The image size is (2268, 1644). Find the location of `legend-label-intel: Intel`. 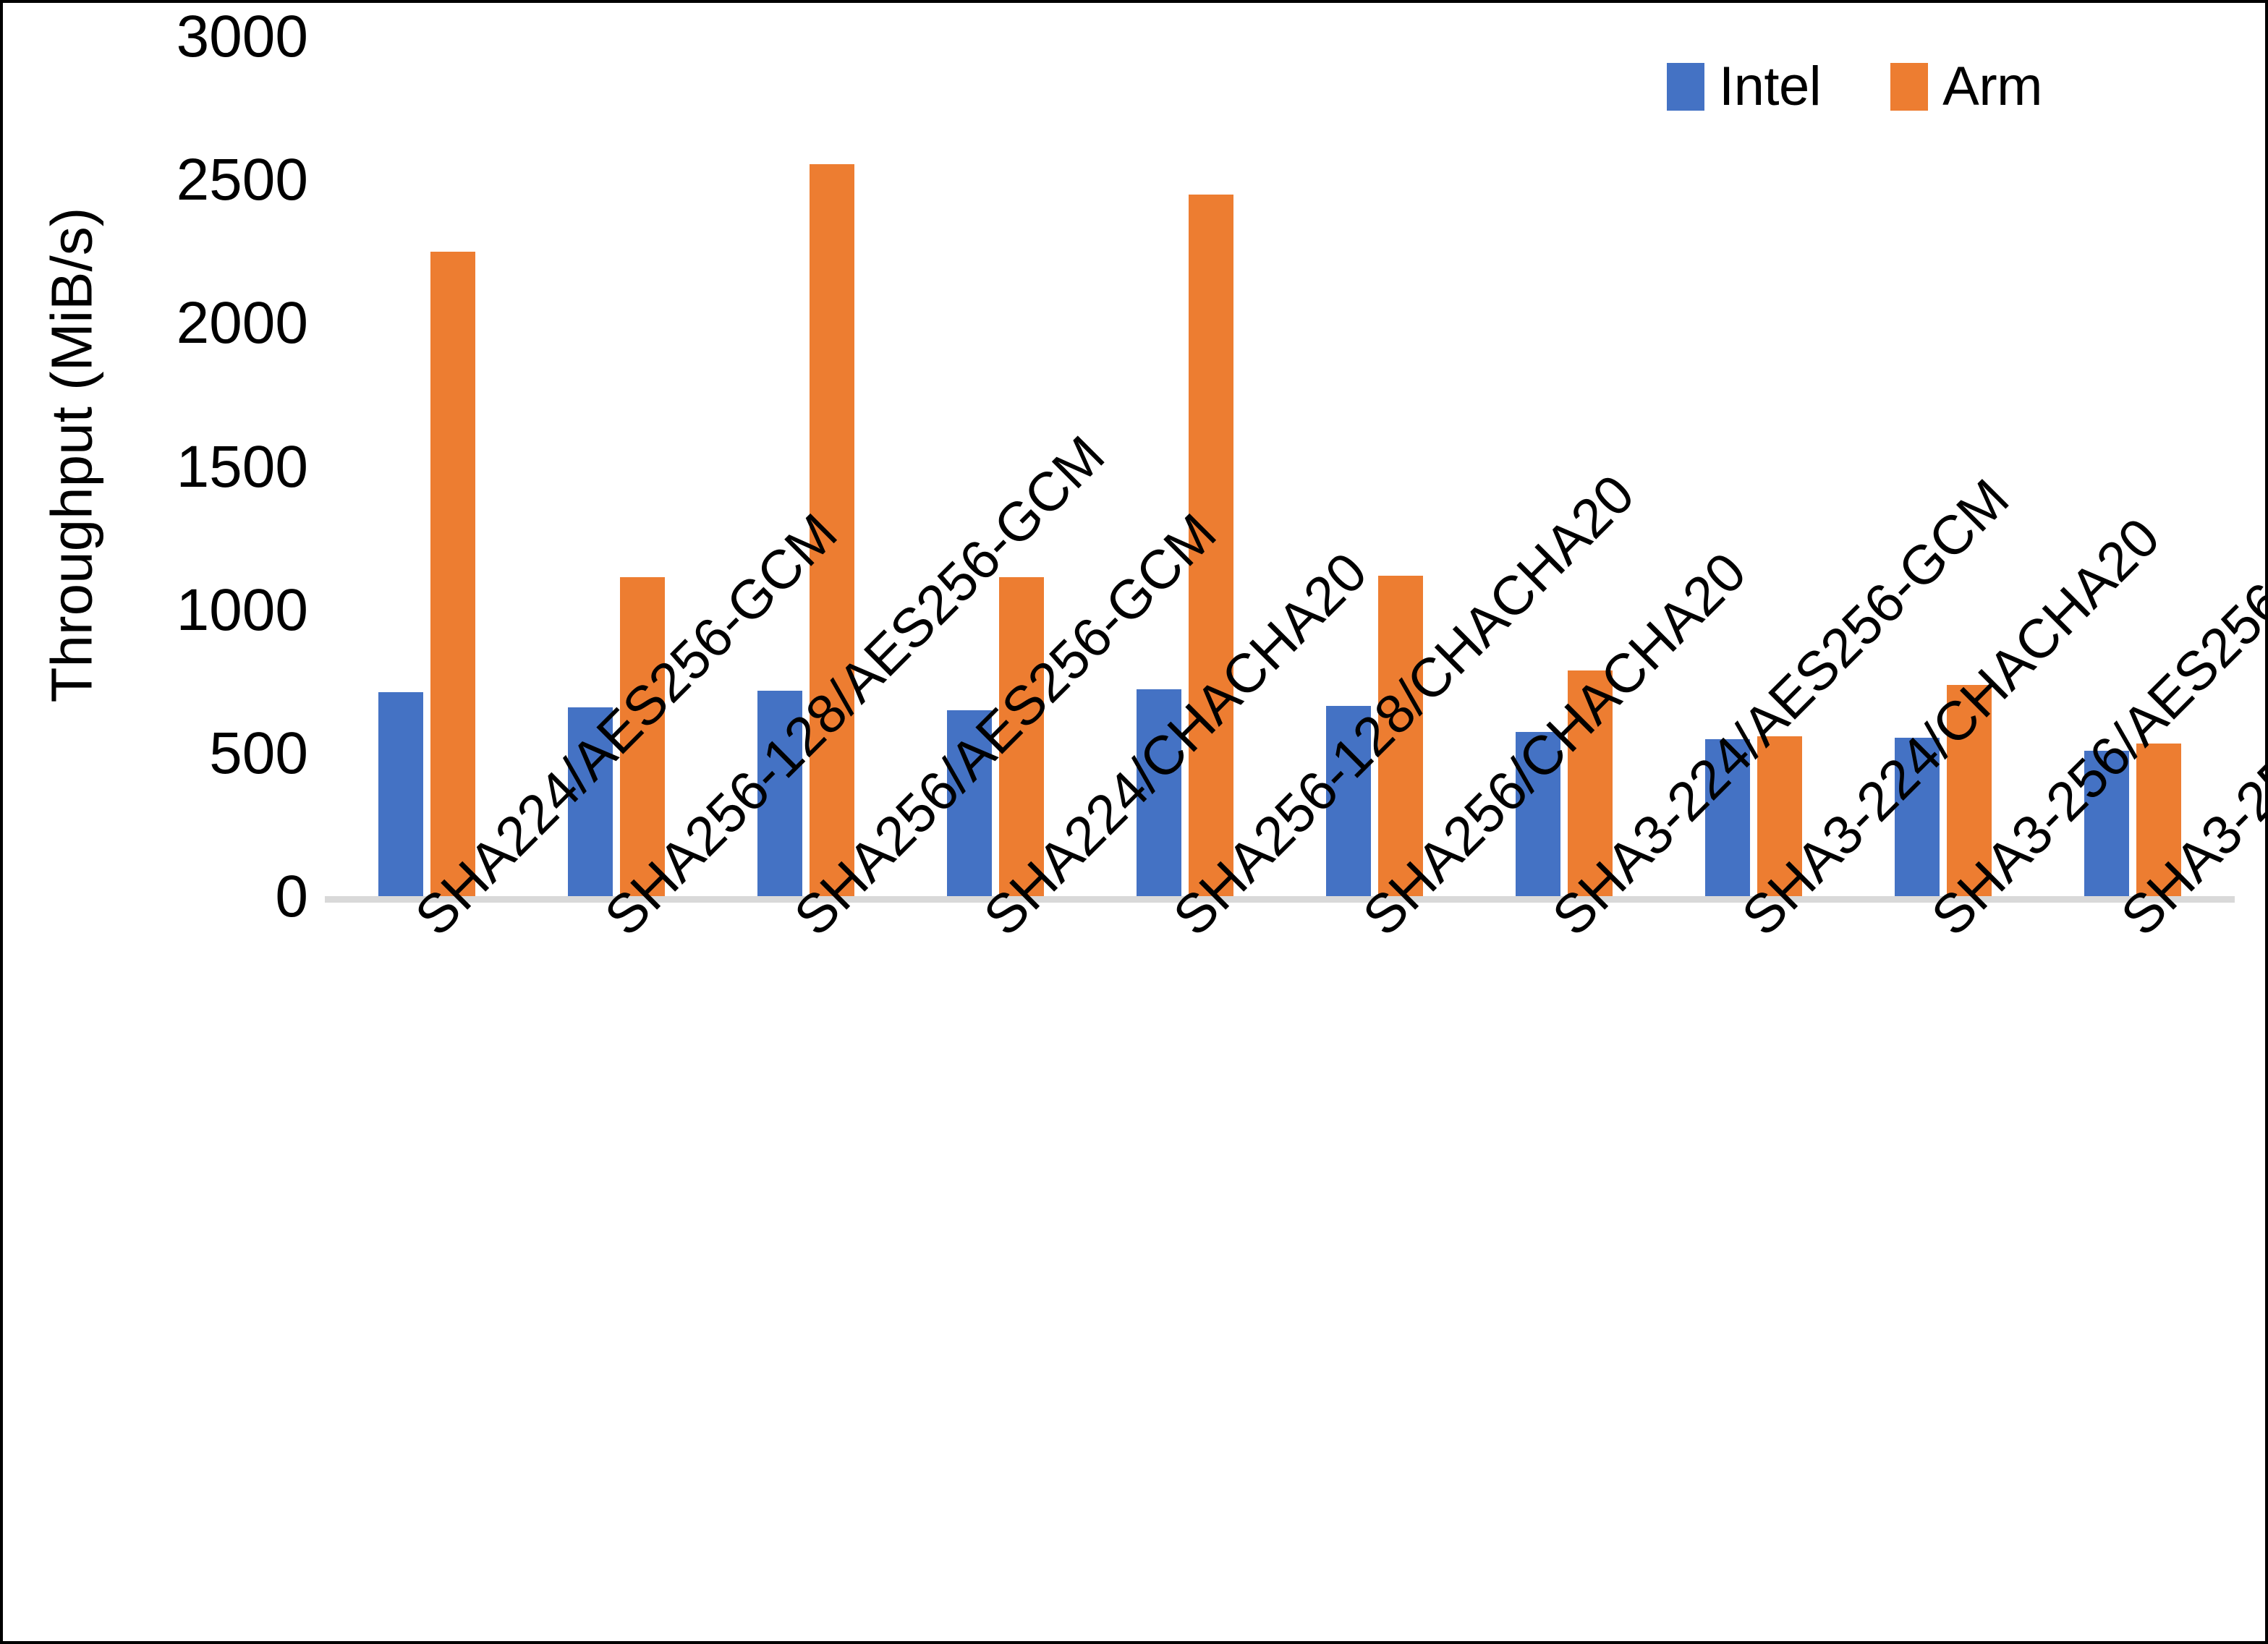

legend-label-intel: Intel is located at coordinates (1770, 86).